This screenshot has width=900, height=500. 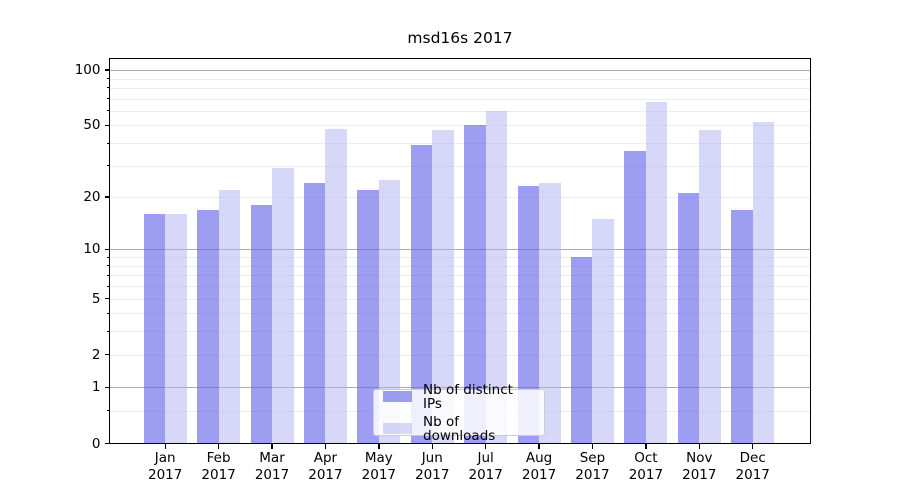 What do you see at coordinates (92, 249) in the screenshot?
I see `y-tick-label-10: 10` at bounding box center [92, 249].